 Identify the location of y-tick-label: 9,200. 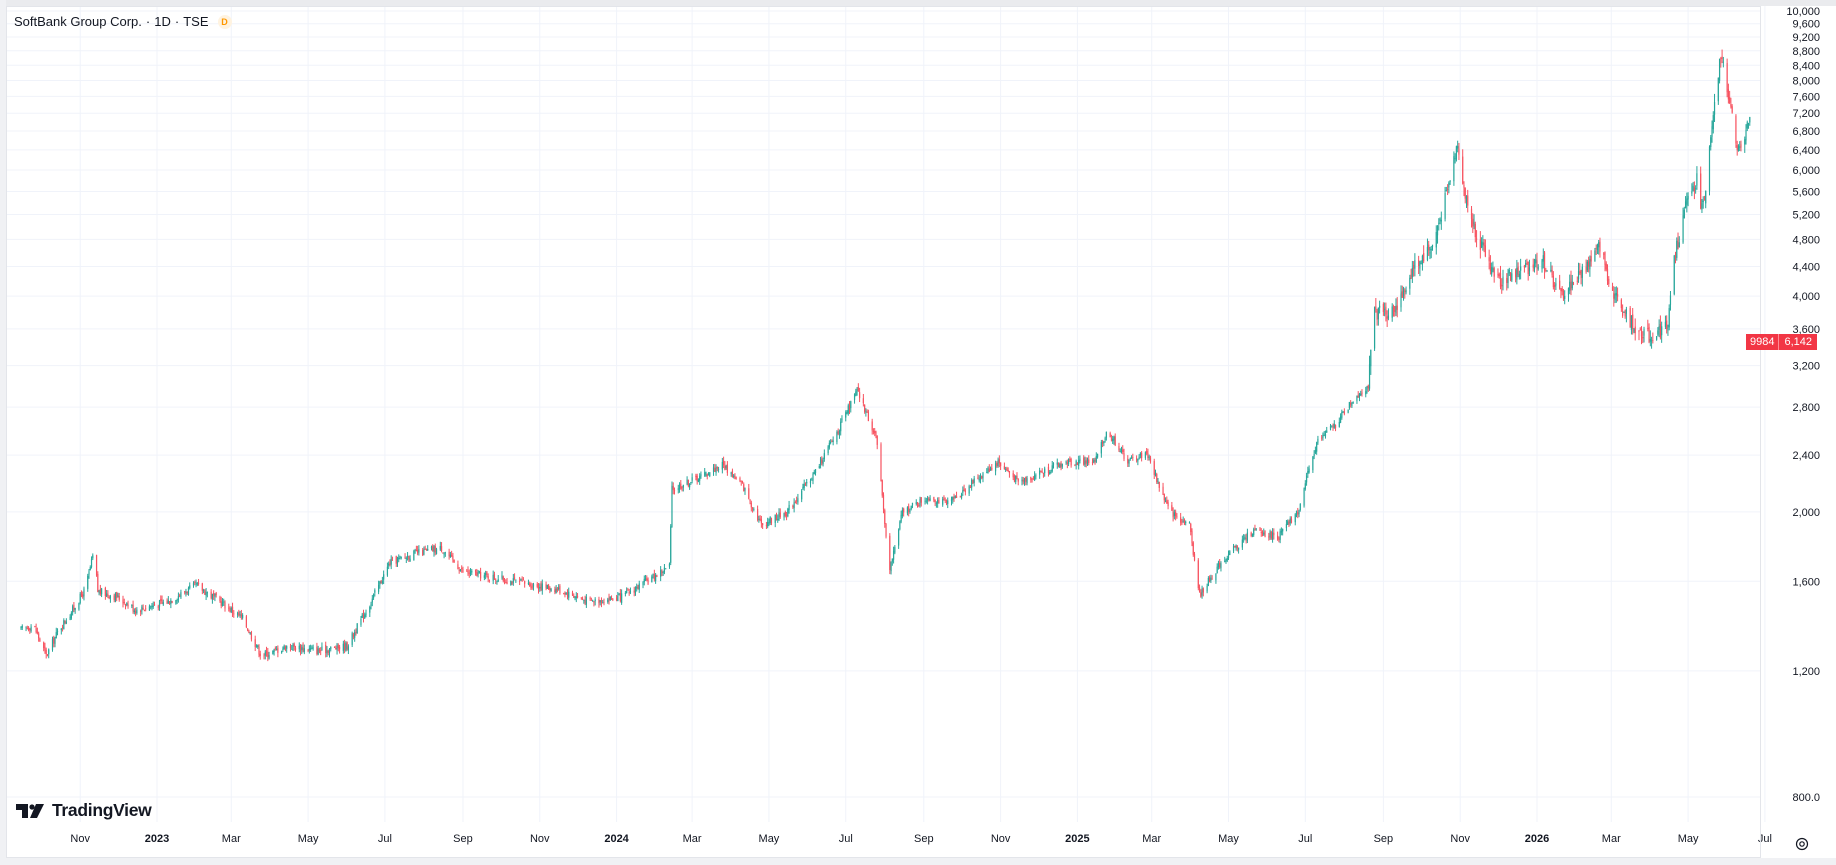
(1806, 38).